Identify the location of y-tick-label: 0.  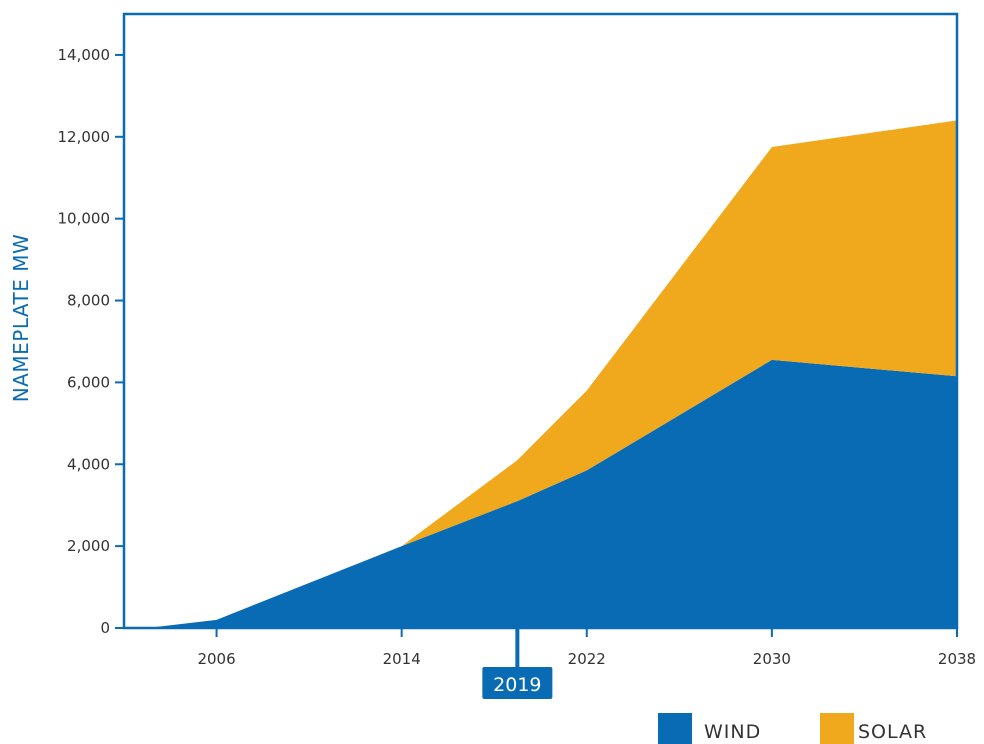
(105, 628).